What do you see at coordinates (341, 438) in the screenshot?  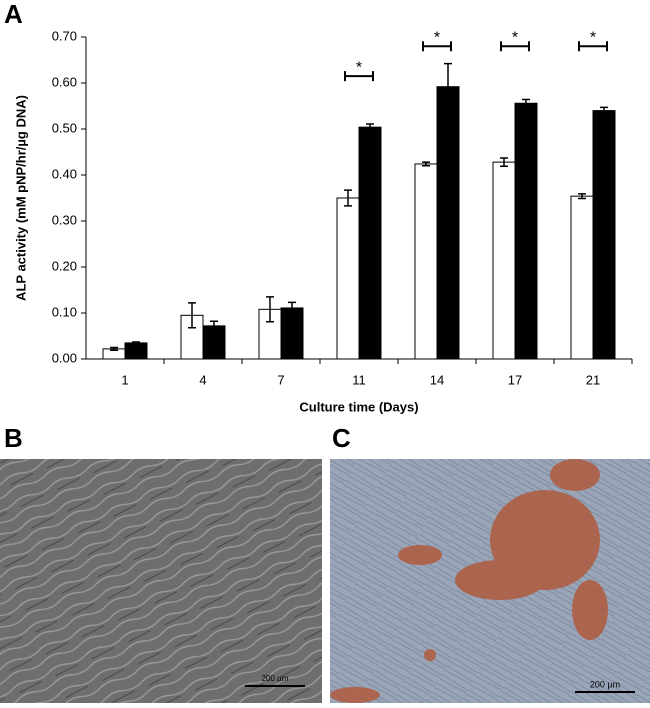 I see `panel-label: C` at bounding box center [341, 438].